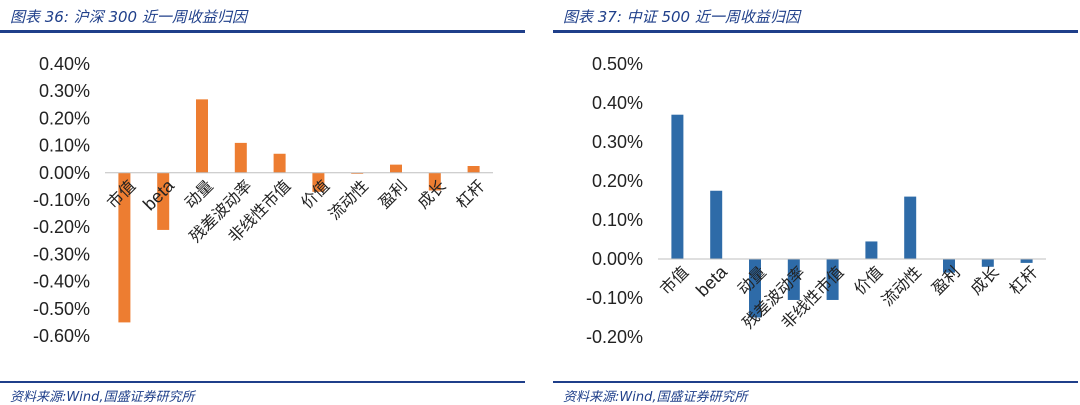 The height and width of the screenshot is (405, 1080). Describe the element at coordinates (61, 336) in the screenshot. I see `y-tick-label: -0.60%` at that location.